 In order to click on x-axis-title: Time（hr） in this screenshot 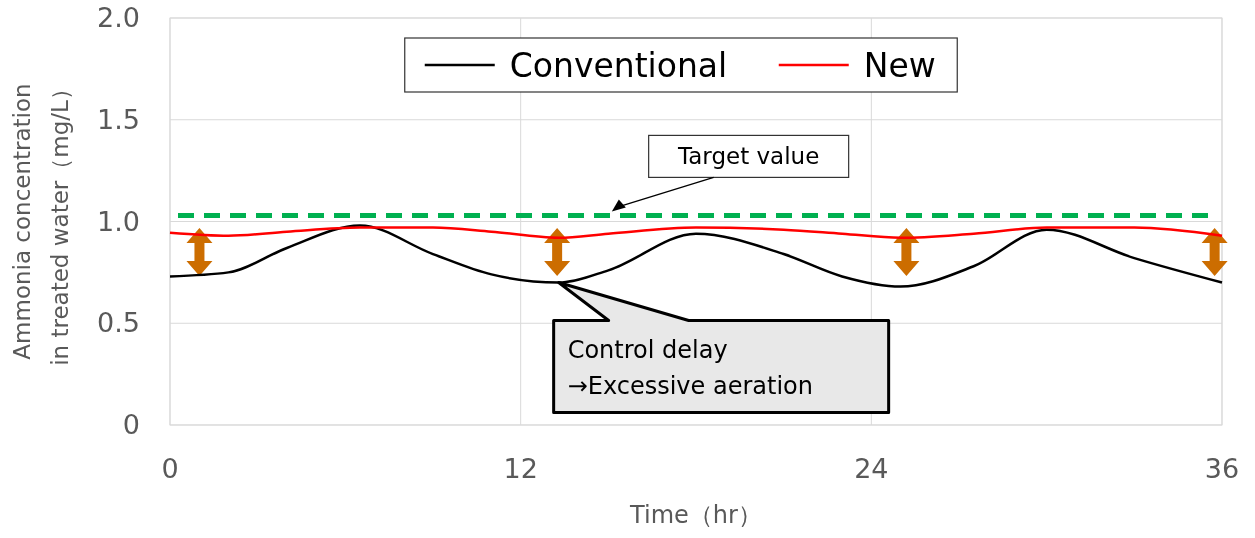, I will do `click(695, 515)`.